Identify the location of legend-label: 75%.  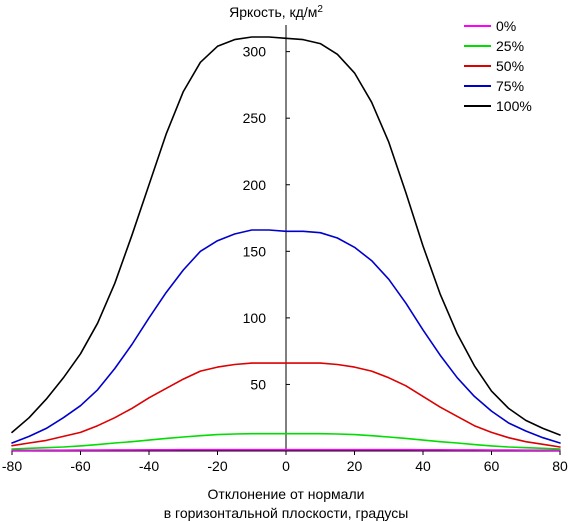
(510, 86).